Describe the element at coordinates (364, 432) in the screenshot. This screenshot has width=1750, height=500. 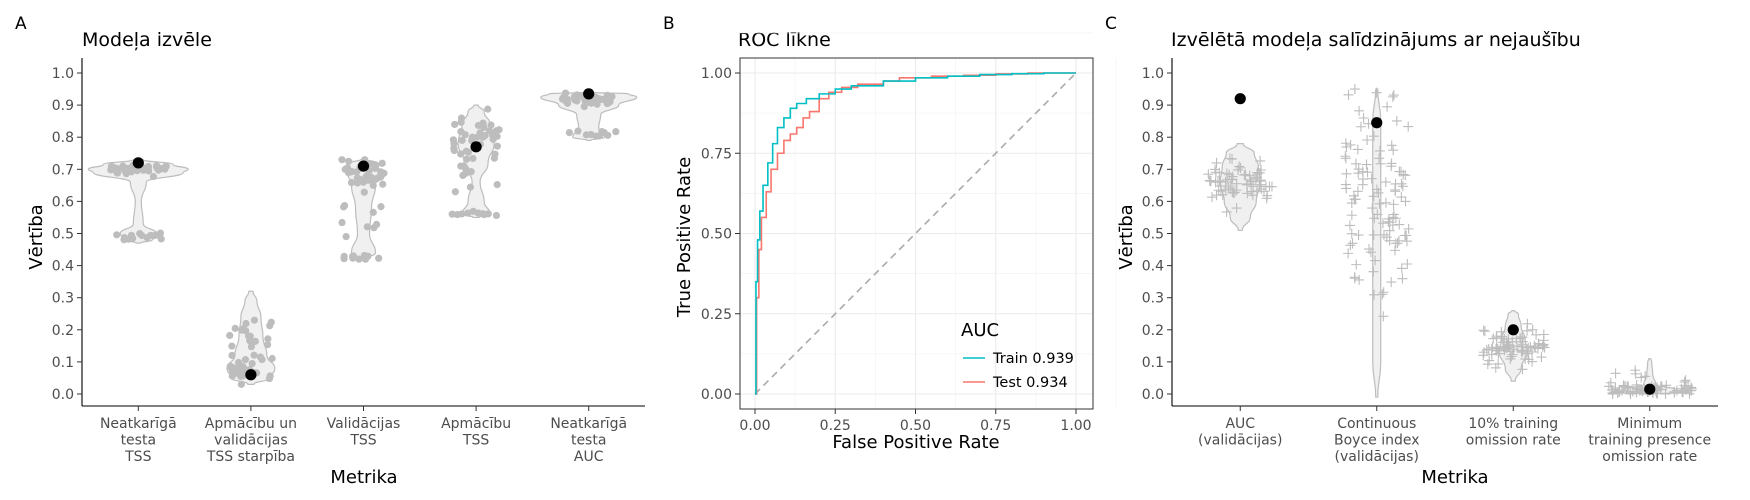
I see `x-tick-label: Validācijas TSS` at that location.